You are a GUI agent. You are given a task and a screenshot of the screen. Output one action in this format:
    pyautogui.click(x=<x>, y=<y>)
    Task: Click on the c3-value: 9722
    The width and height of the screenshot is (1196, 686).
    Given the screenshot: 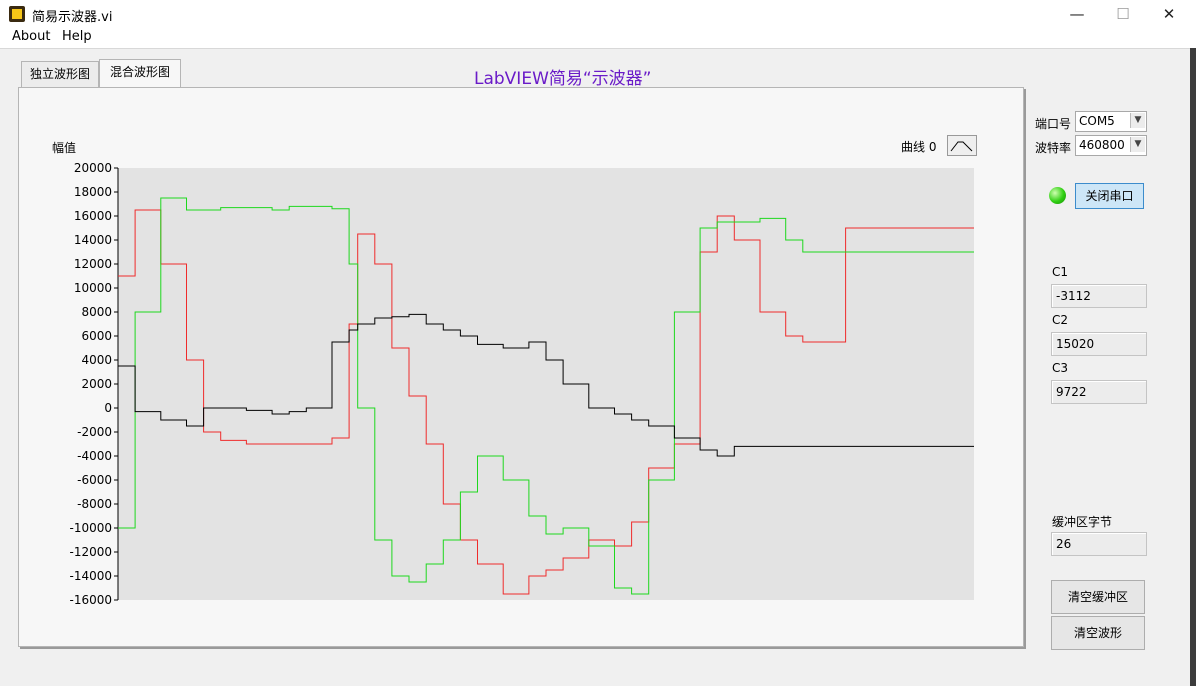 What is the action you would take?
    pyautogui.click(x=1071, y=392)
    